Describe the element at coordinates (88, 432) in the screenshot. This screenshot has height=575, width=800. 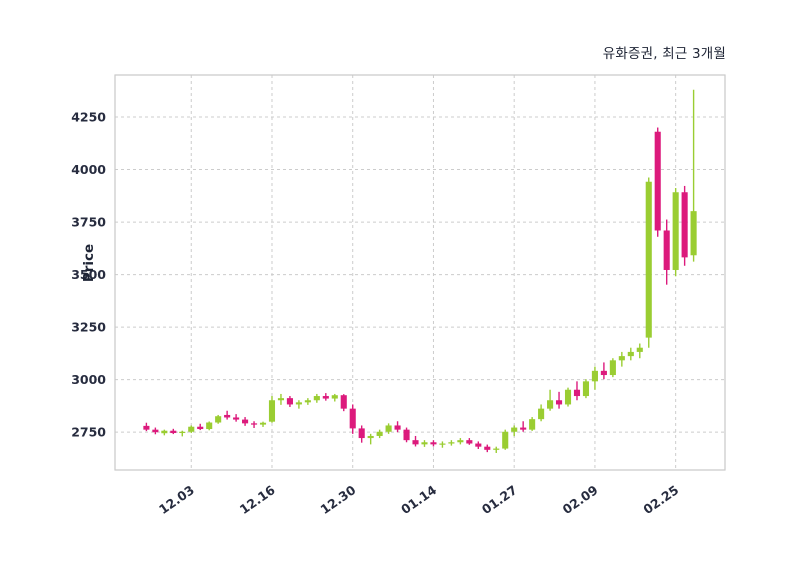
I see `svg-text: 2750` at that location.